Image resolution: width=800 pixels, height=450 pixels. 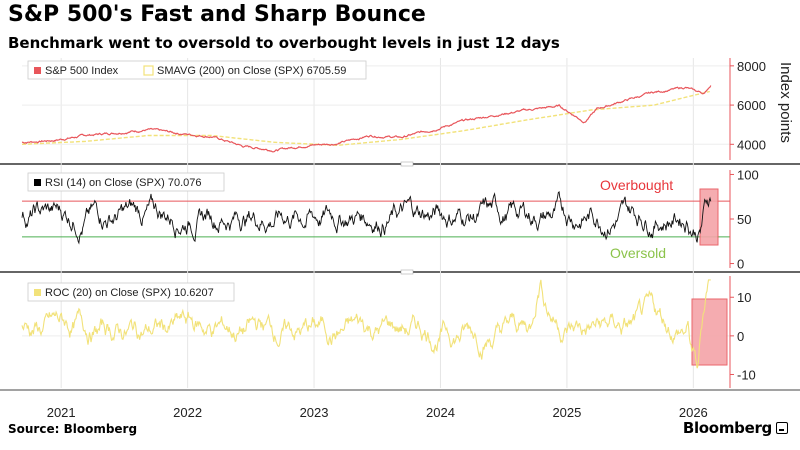 What do you see at coordinates (751, 66) in the screenshot?
I see `price-tick-label: 8000` at bounding box center [751, 66].